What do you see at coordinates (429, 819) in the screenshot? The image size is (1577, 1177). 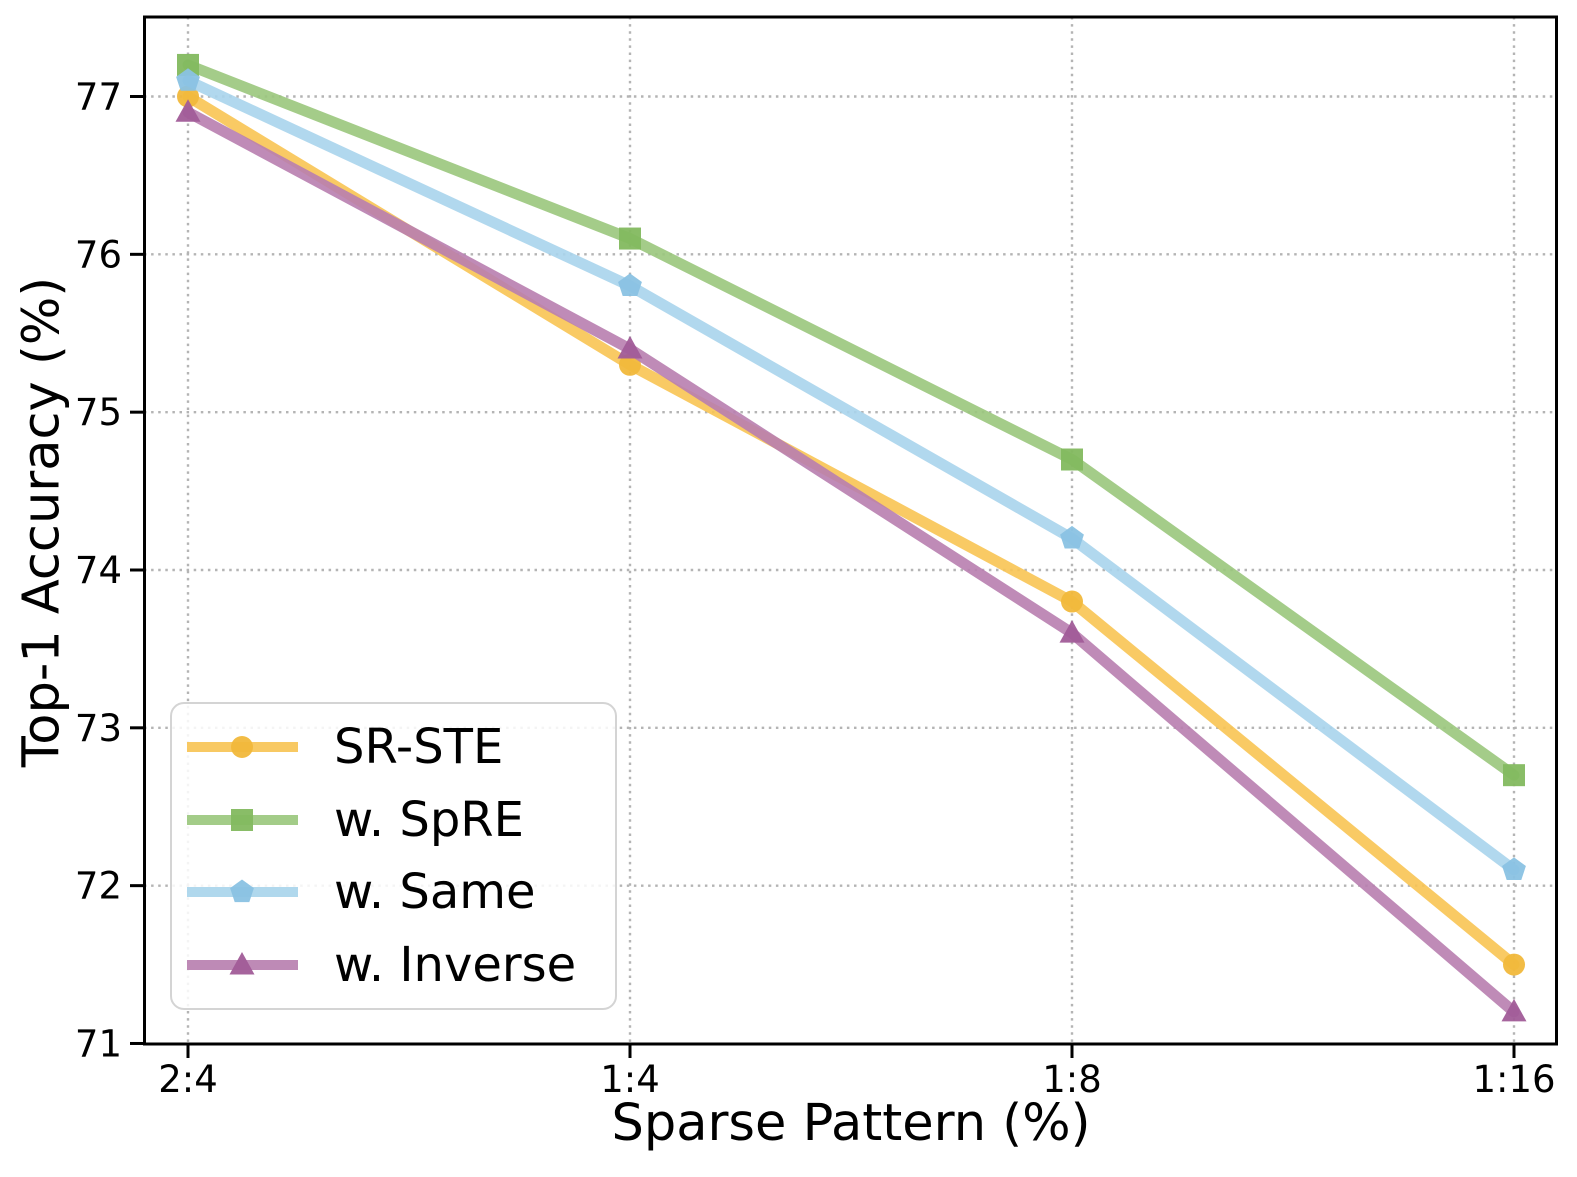 I see `legend-label: w. SpRE` at bounding box center [429, 819].